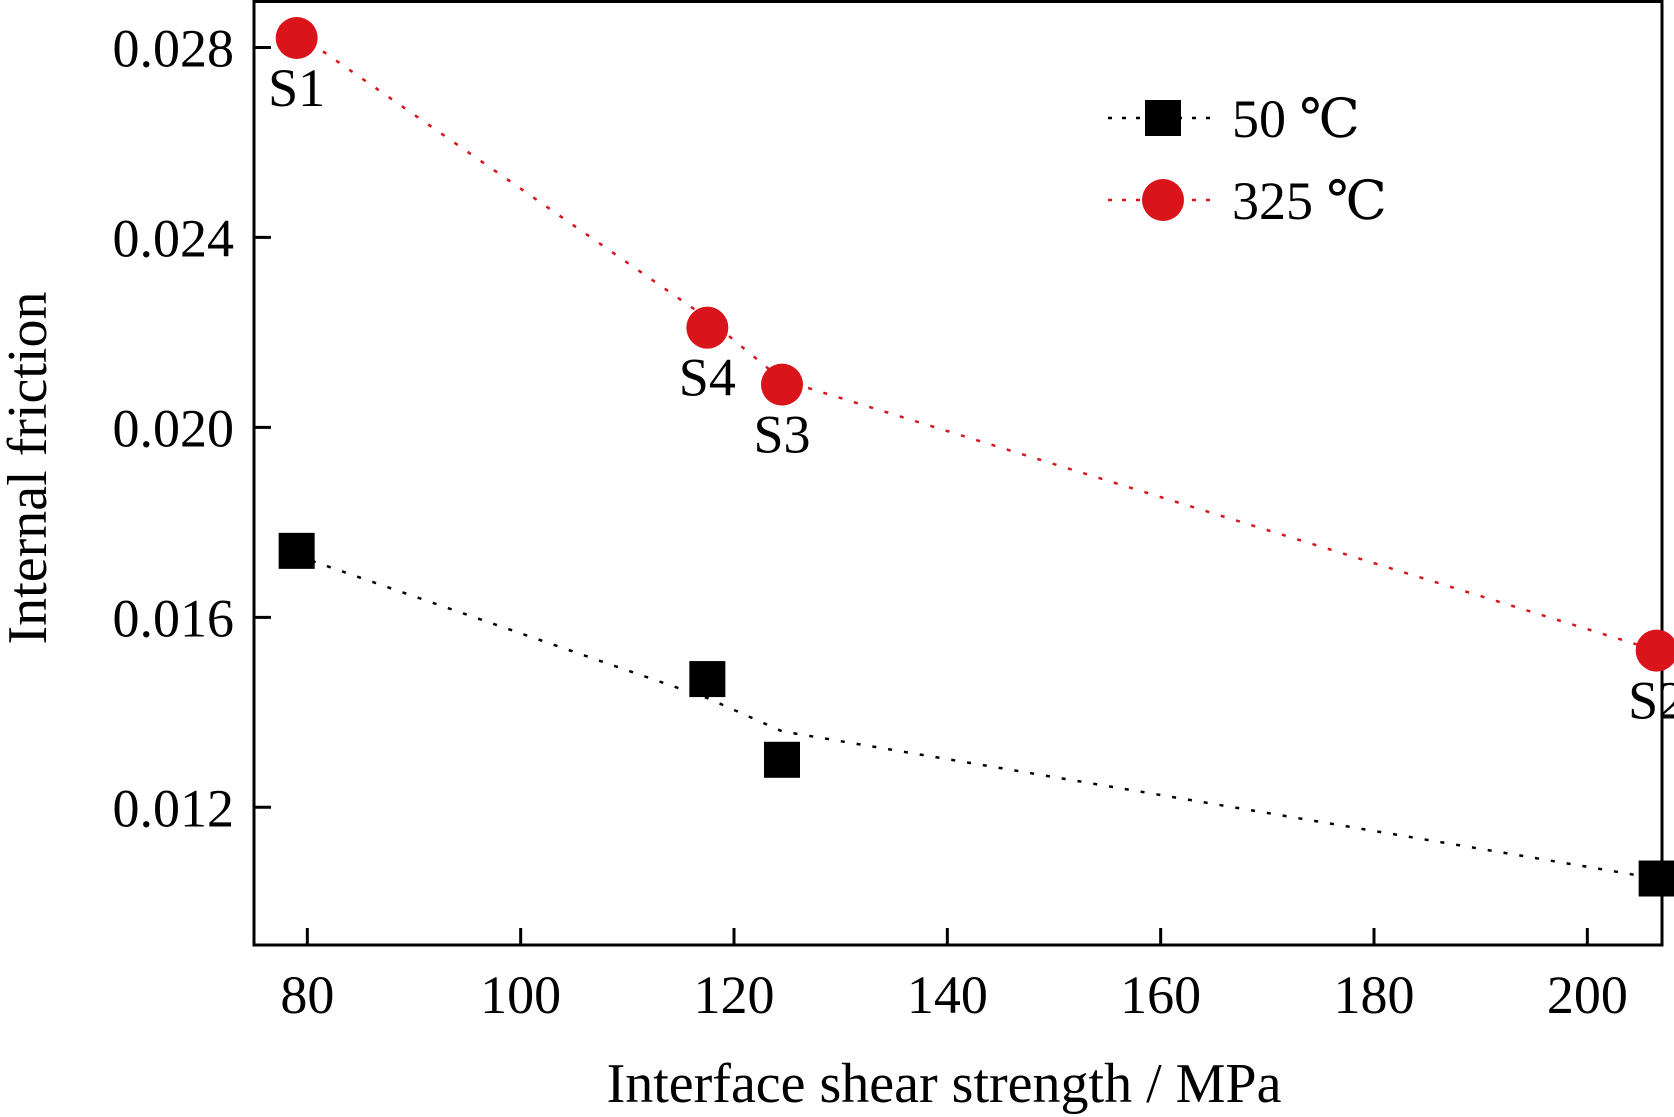 Image resolution: width=1674 pixels, height=1117 pixels. What do you see at coordinates (1247, 160) in the screenshot?
I see `legend: 50 ℃ 325 ℃` at bounding box center [1247, 160].